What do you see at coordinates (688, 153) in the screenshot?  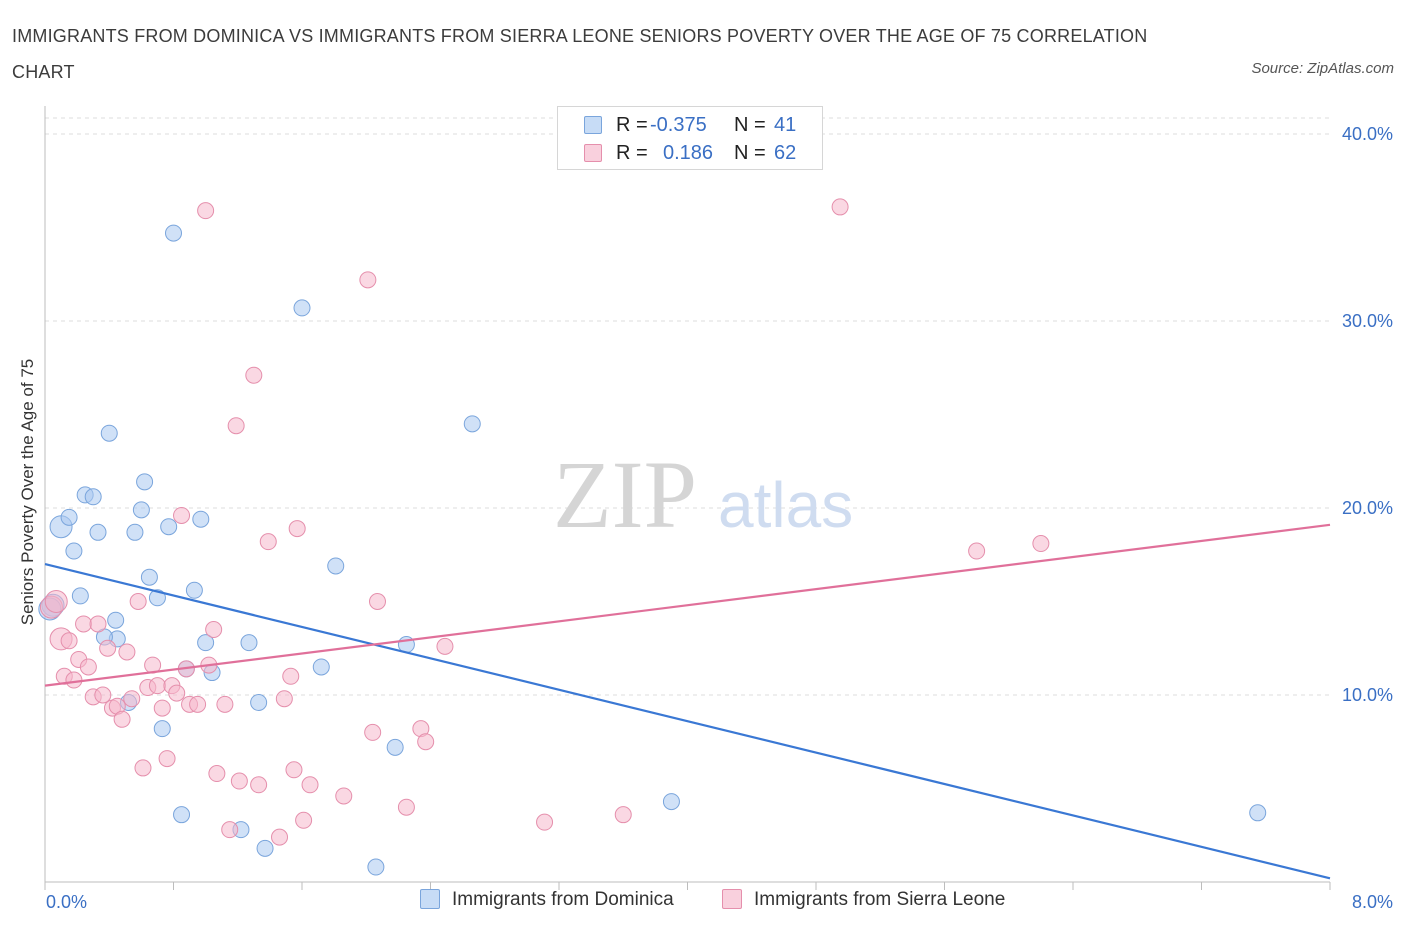 I see `legend-r-value: 0.186` at bounding box center [688, 153].